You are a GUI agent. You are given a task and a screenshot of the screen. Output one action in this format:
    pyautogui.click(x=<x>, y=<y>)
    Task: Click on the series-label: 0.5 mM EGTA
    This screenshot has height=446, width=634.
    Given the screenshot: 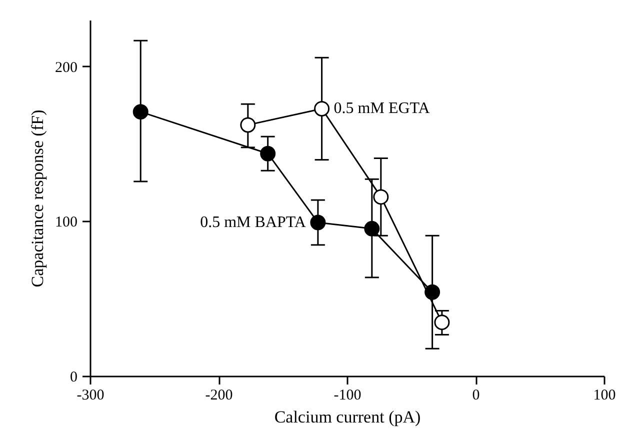 What is the action you would take?
    pyautogui.click(x=382, y=109)
    